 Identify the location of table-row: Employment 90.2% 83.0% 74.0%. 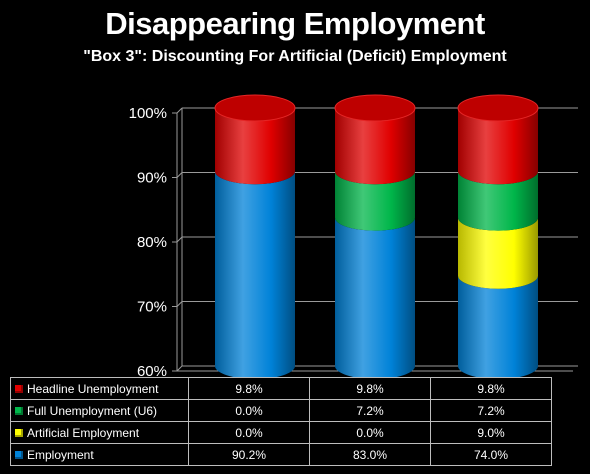
(281, 454).